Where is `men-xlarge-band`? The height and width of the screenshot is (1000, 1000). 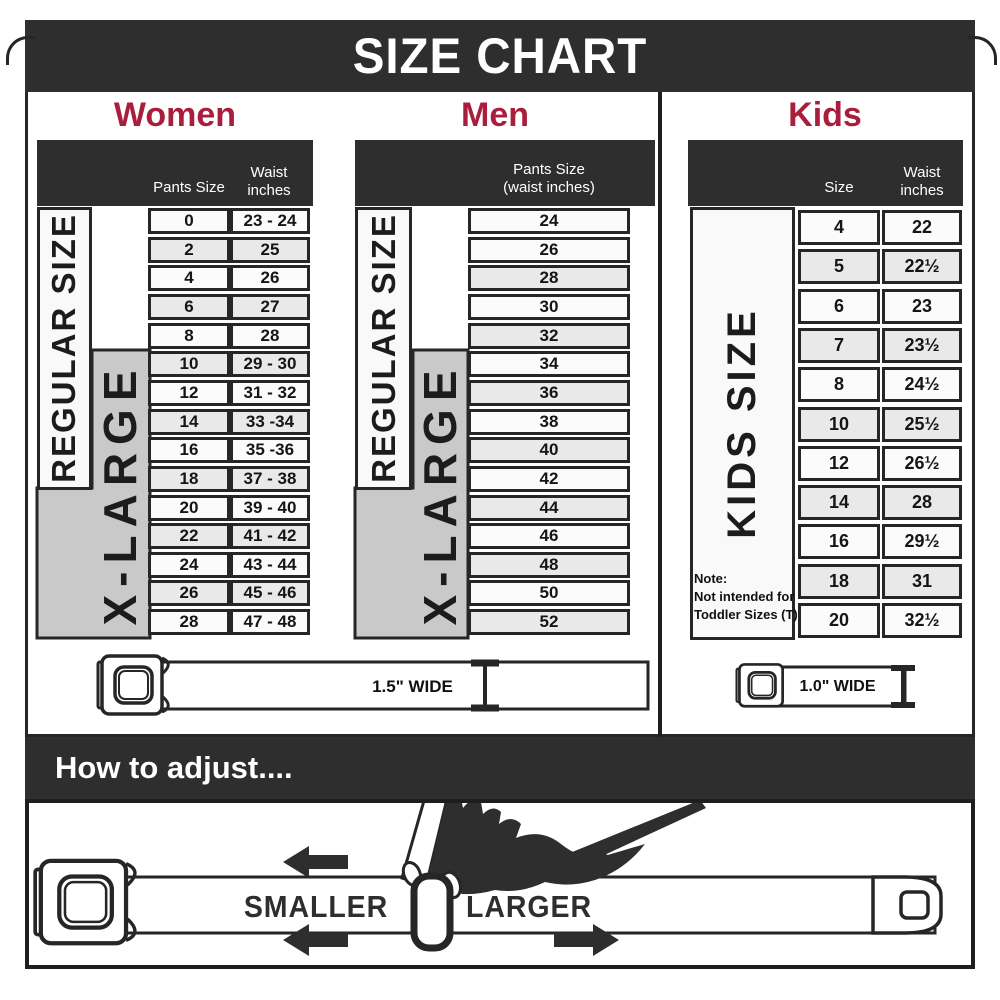
men-xlarge-band is located at coordinates (411, 494).